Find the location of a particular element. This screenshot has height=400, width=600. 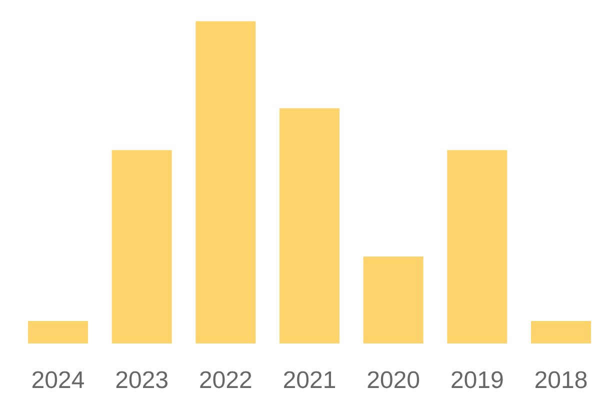

x-tick-label: 2023 is located at coordinates (142, 379).